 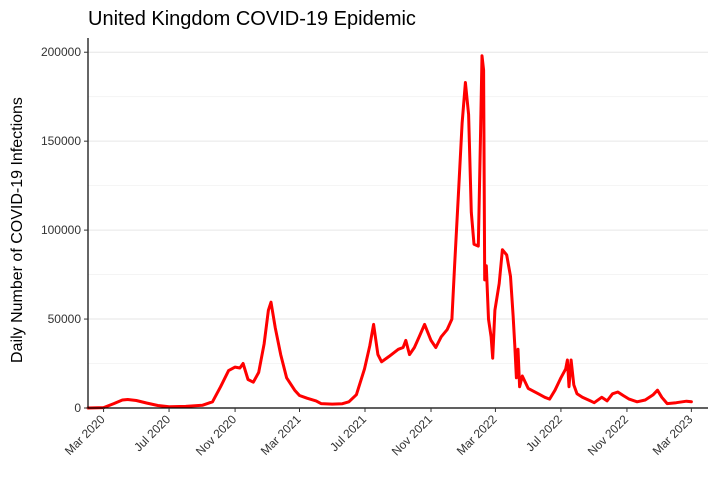 I want to click on x-tick-label: Nov 2020, so click(x=216, y=435).